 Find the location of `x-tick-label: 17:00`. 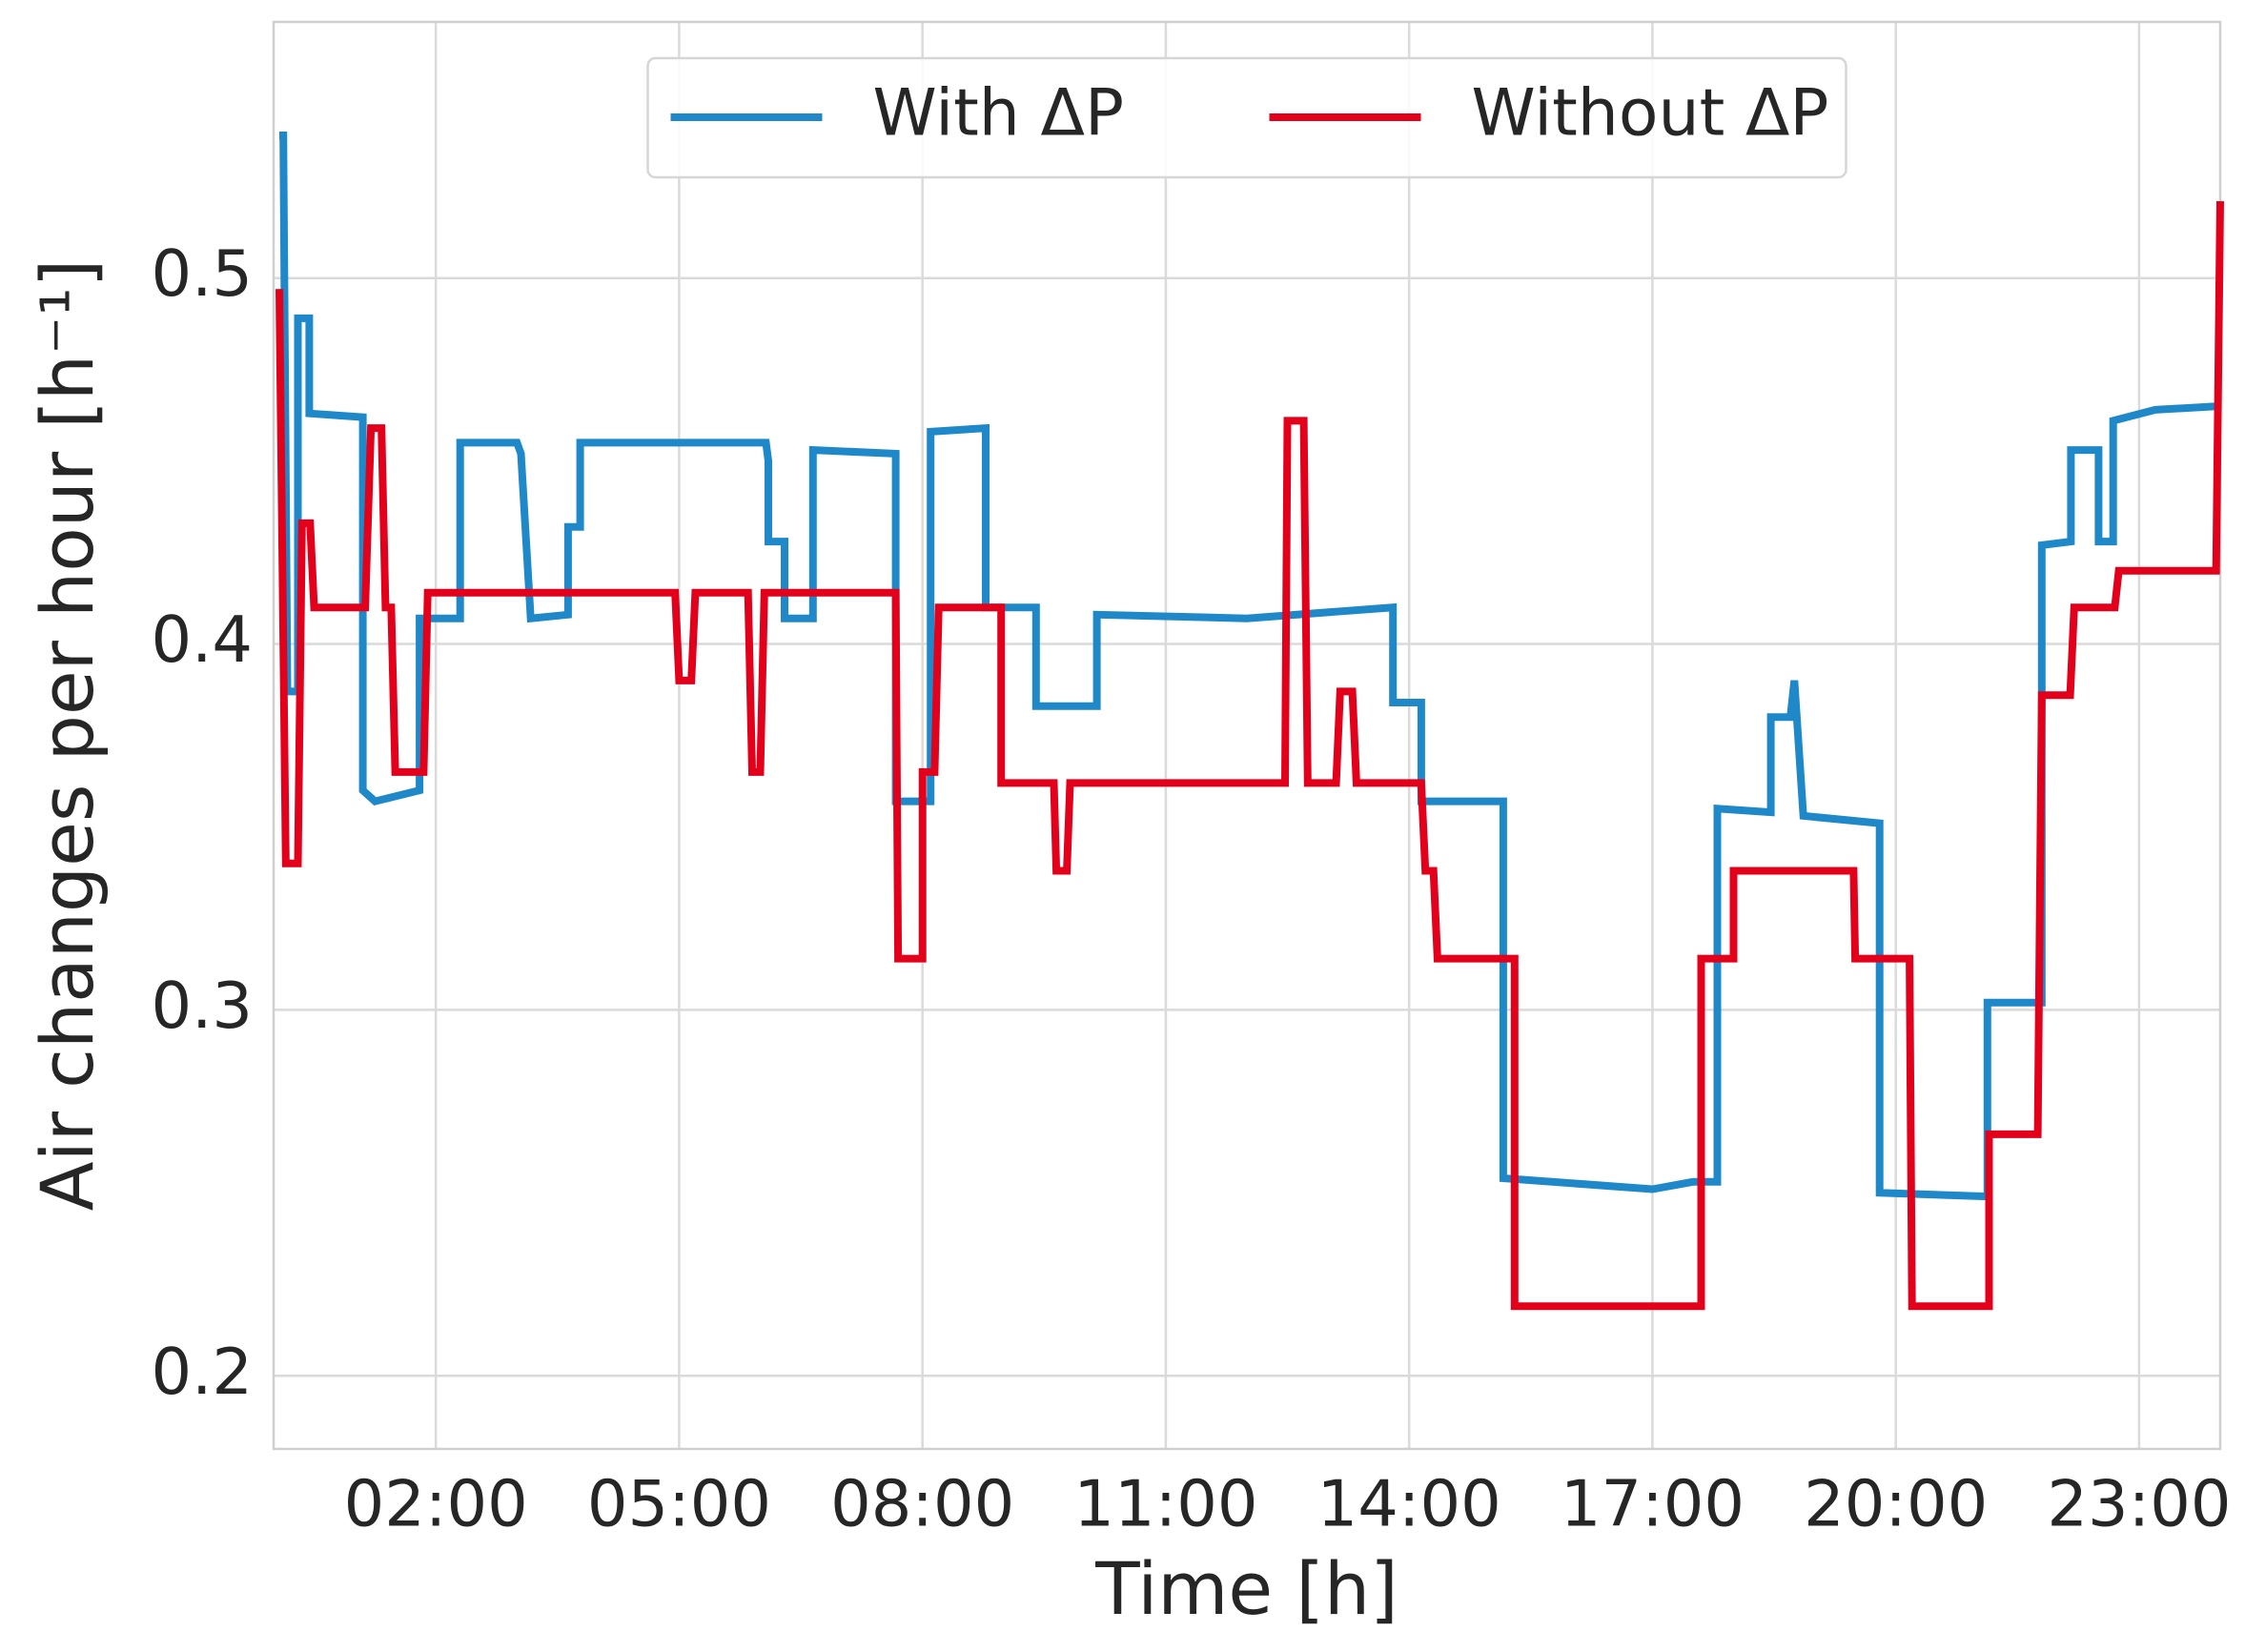

x-tick-label: 17:00 is located at coordinates (1653, 1504).